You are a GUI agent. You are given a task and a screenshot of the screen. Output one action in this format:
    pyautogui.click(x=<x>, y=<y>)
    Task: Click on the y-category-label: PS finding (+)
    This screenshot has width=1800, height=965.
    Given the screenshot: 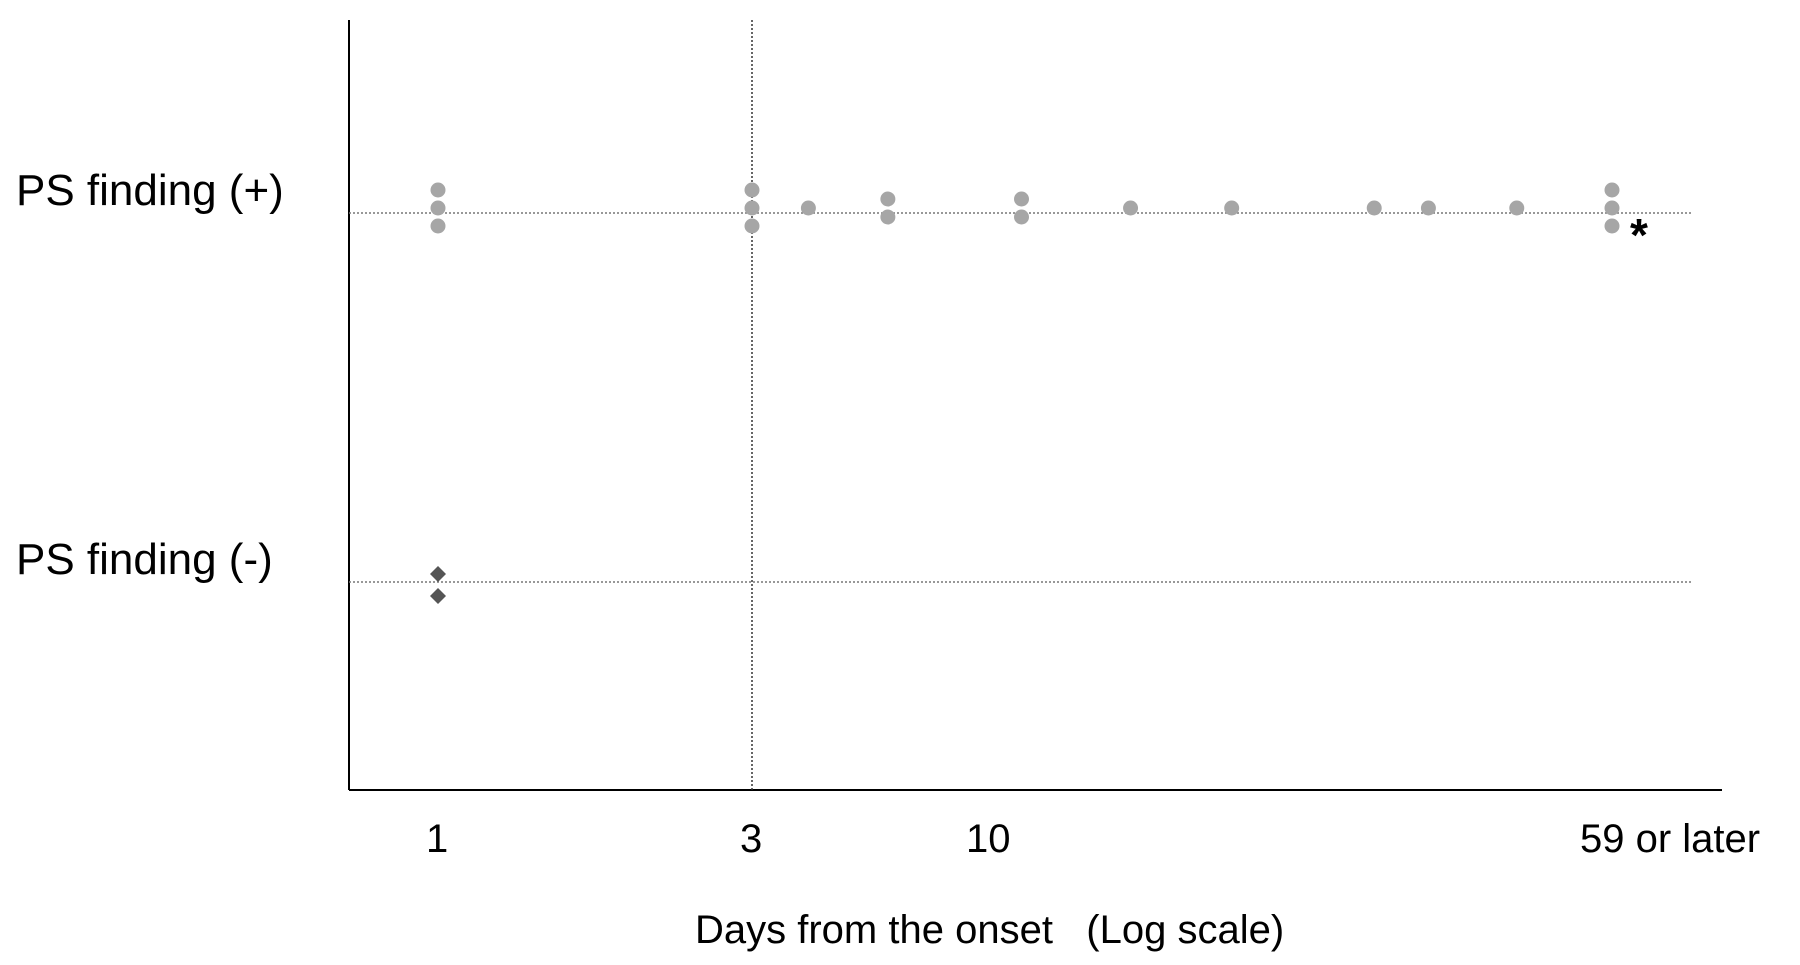 What is the action you would take?
    pyautogui.click(x=150, y=190)
    